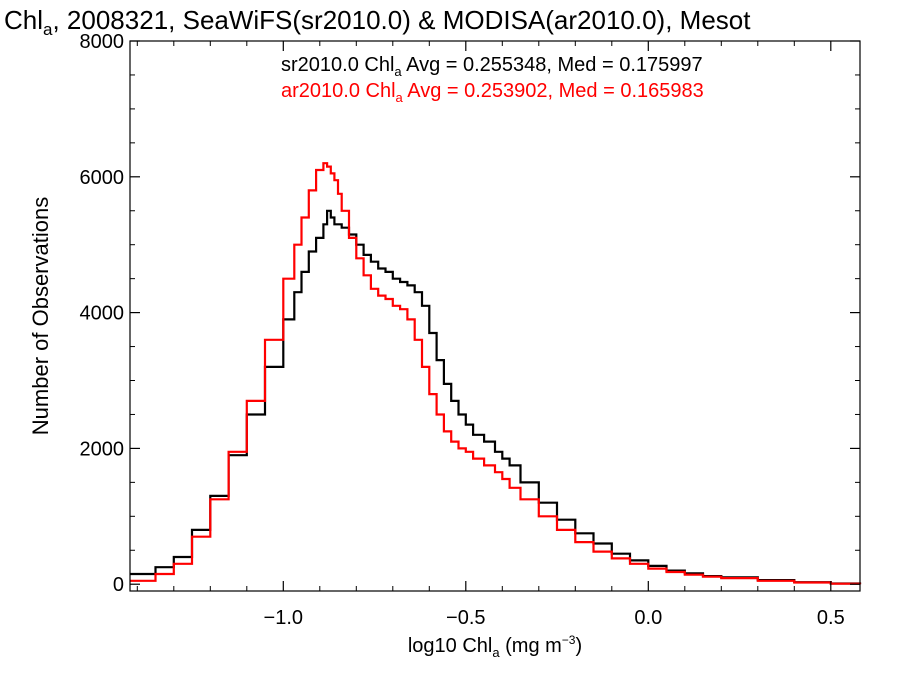  I want to click on y-tick-label: 8000, so click(102, 42).